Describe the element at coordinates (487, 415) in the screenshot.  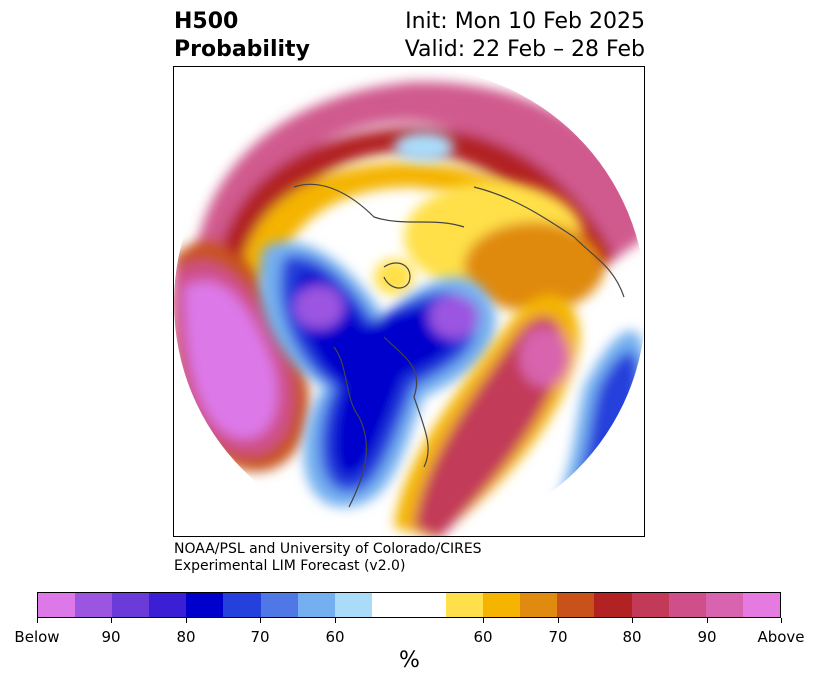
I see `atlantic-above` at that location.